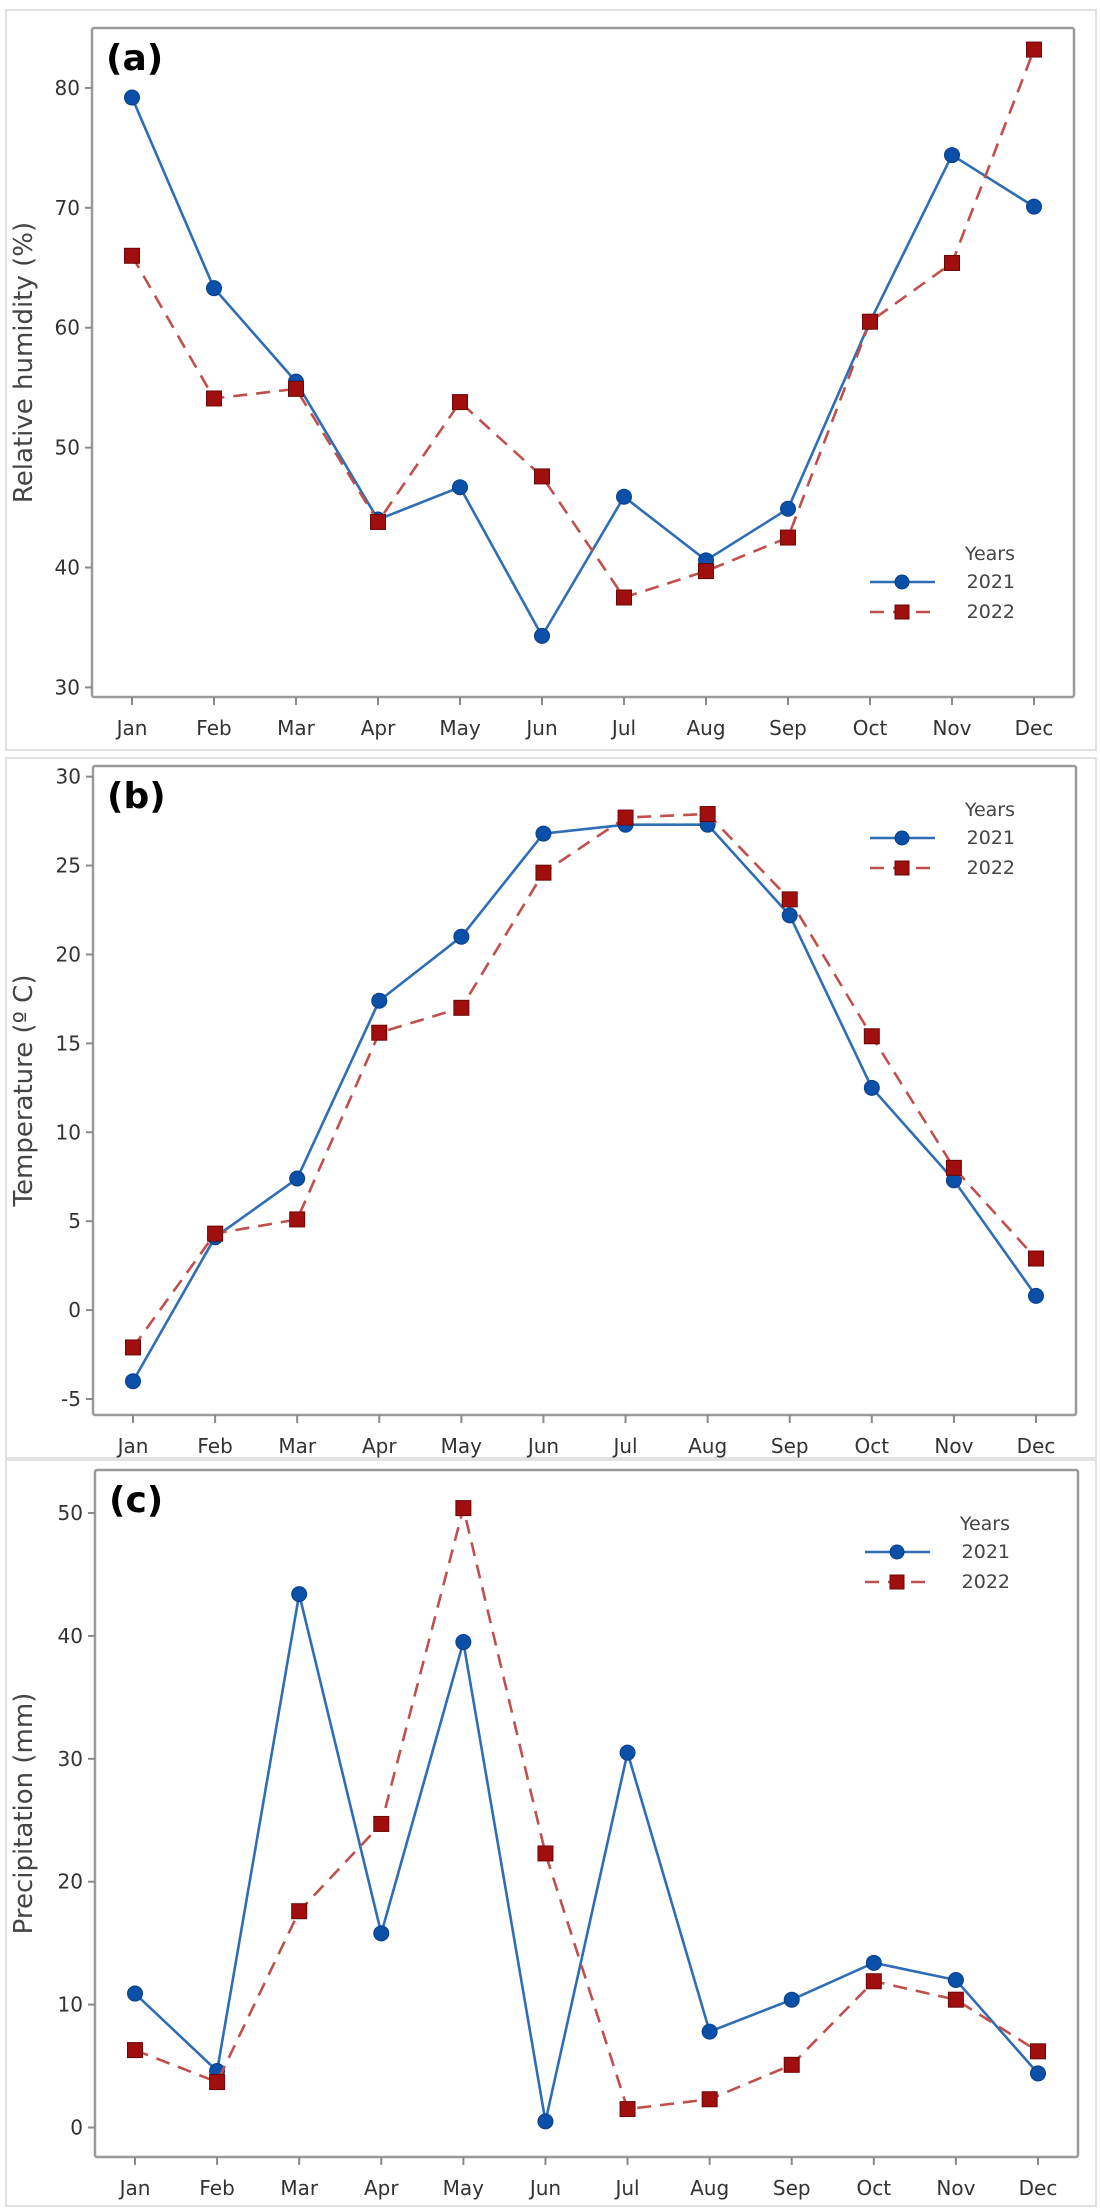 Image resolution: width=1100 pixels, height=2211 pixels. Describe the element at coordinates (991, 868) in the screenshot. I see `legend-label-2022: 2022` at that location.